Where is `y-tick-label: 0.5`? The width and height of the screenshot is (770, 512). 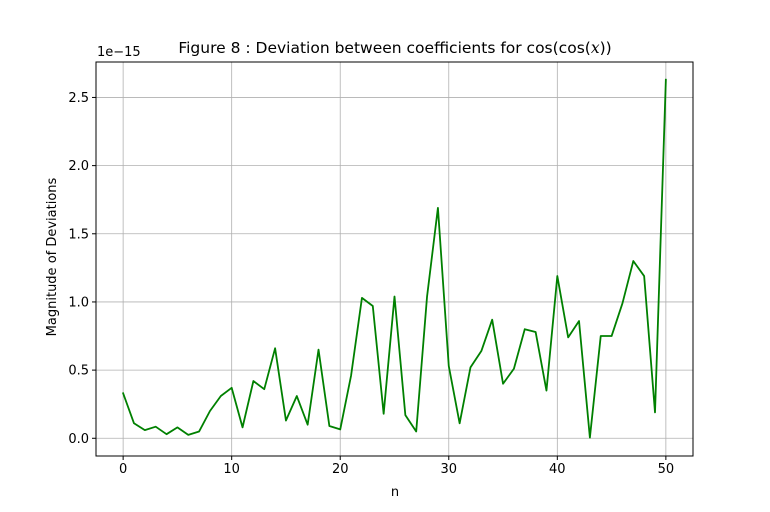 y-tick-label: 0.5 is located at coordinates (78, 371).